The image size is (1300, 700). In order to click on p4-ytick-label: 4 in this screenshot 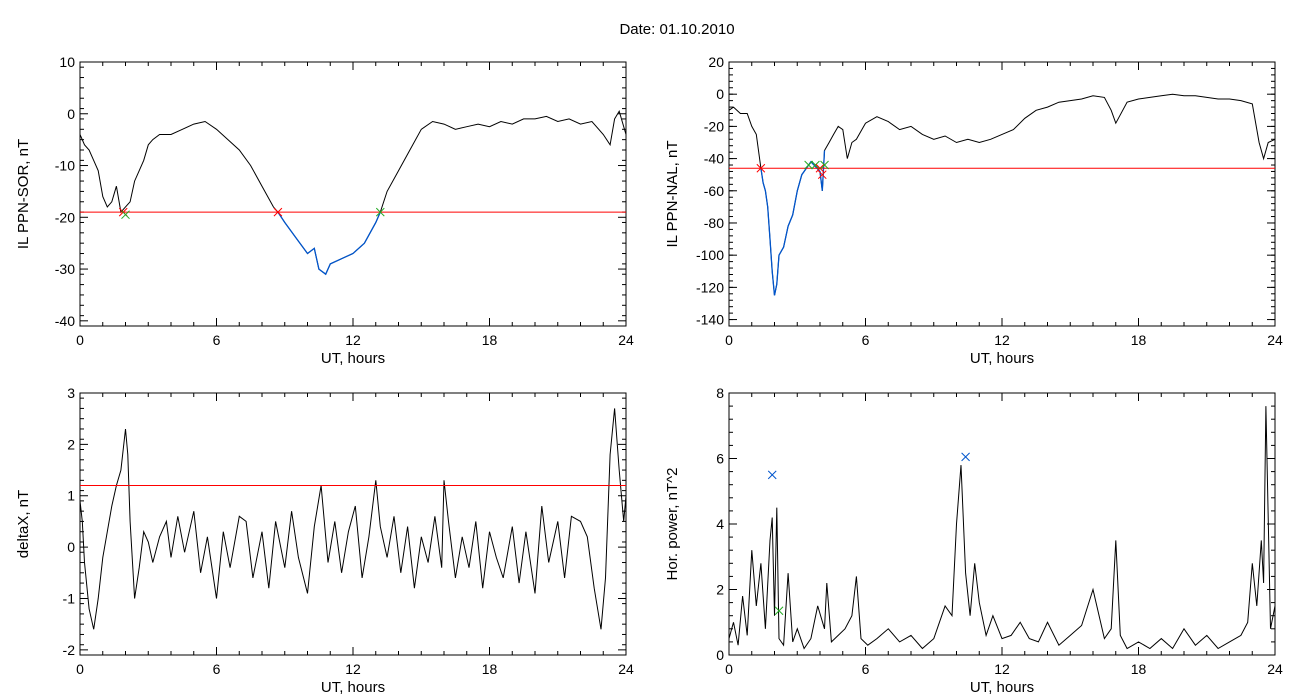, I will do `click(720, 524)`.